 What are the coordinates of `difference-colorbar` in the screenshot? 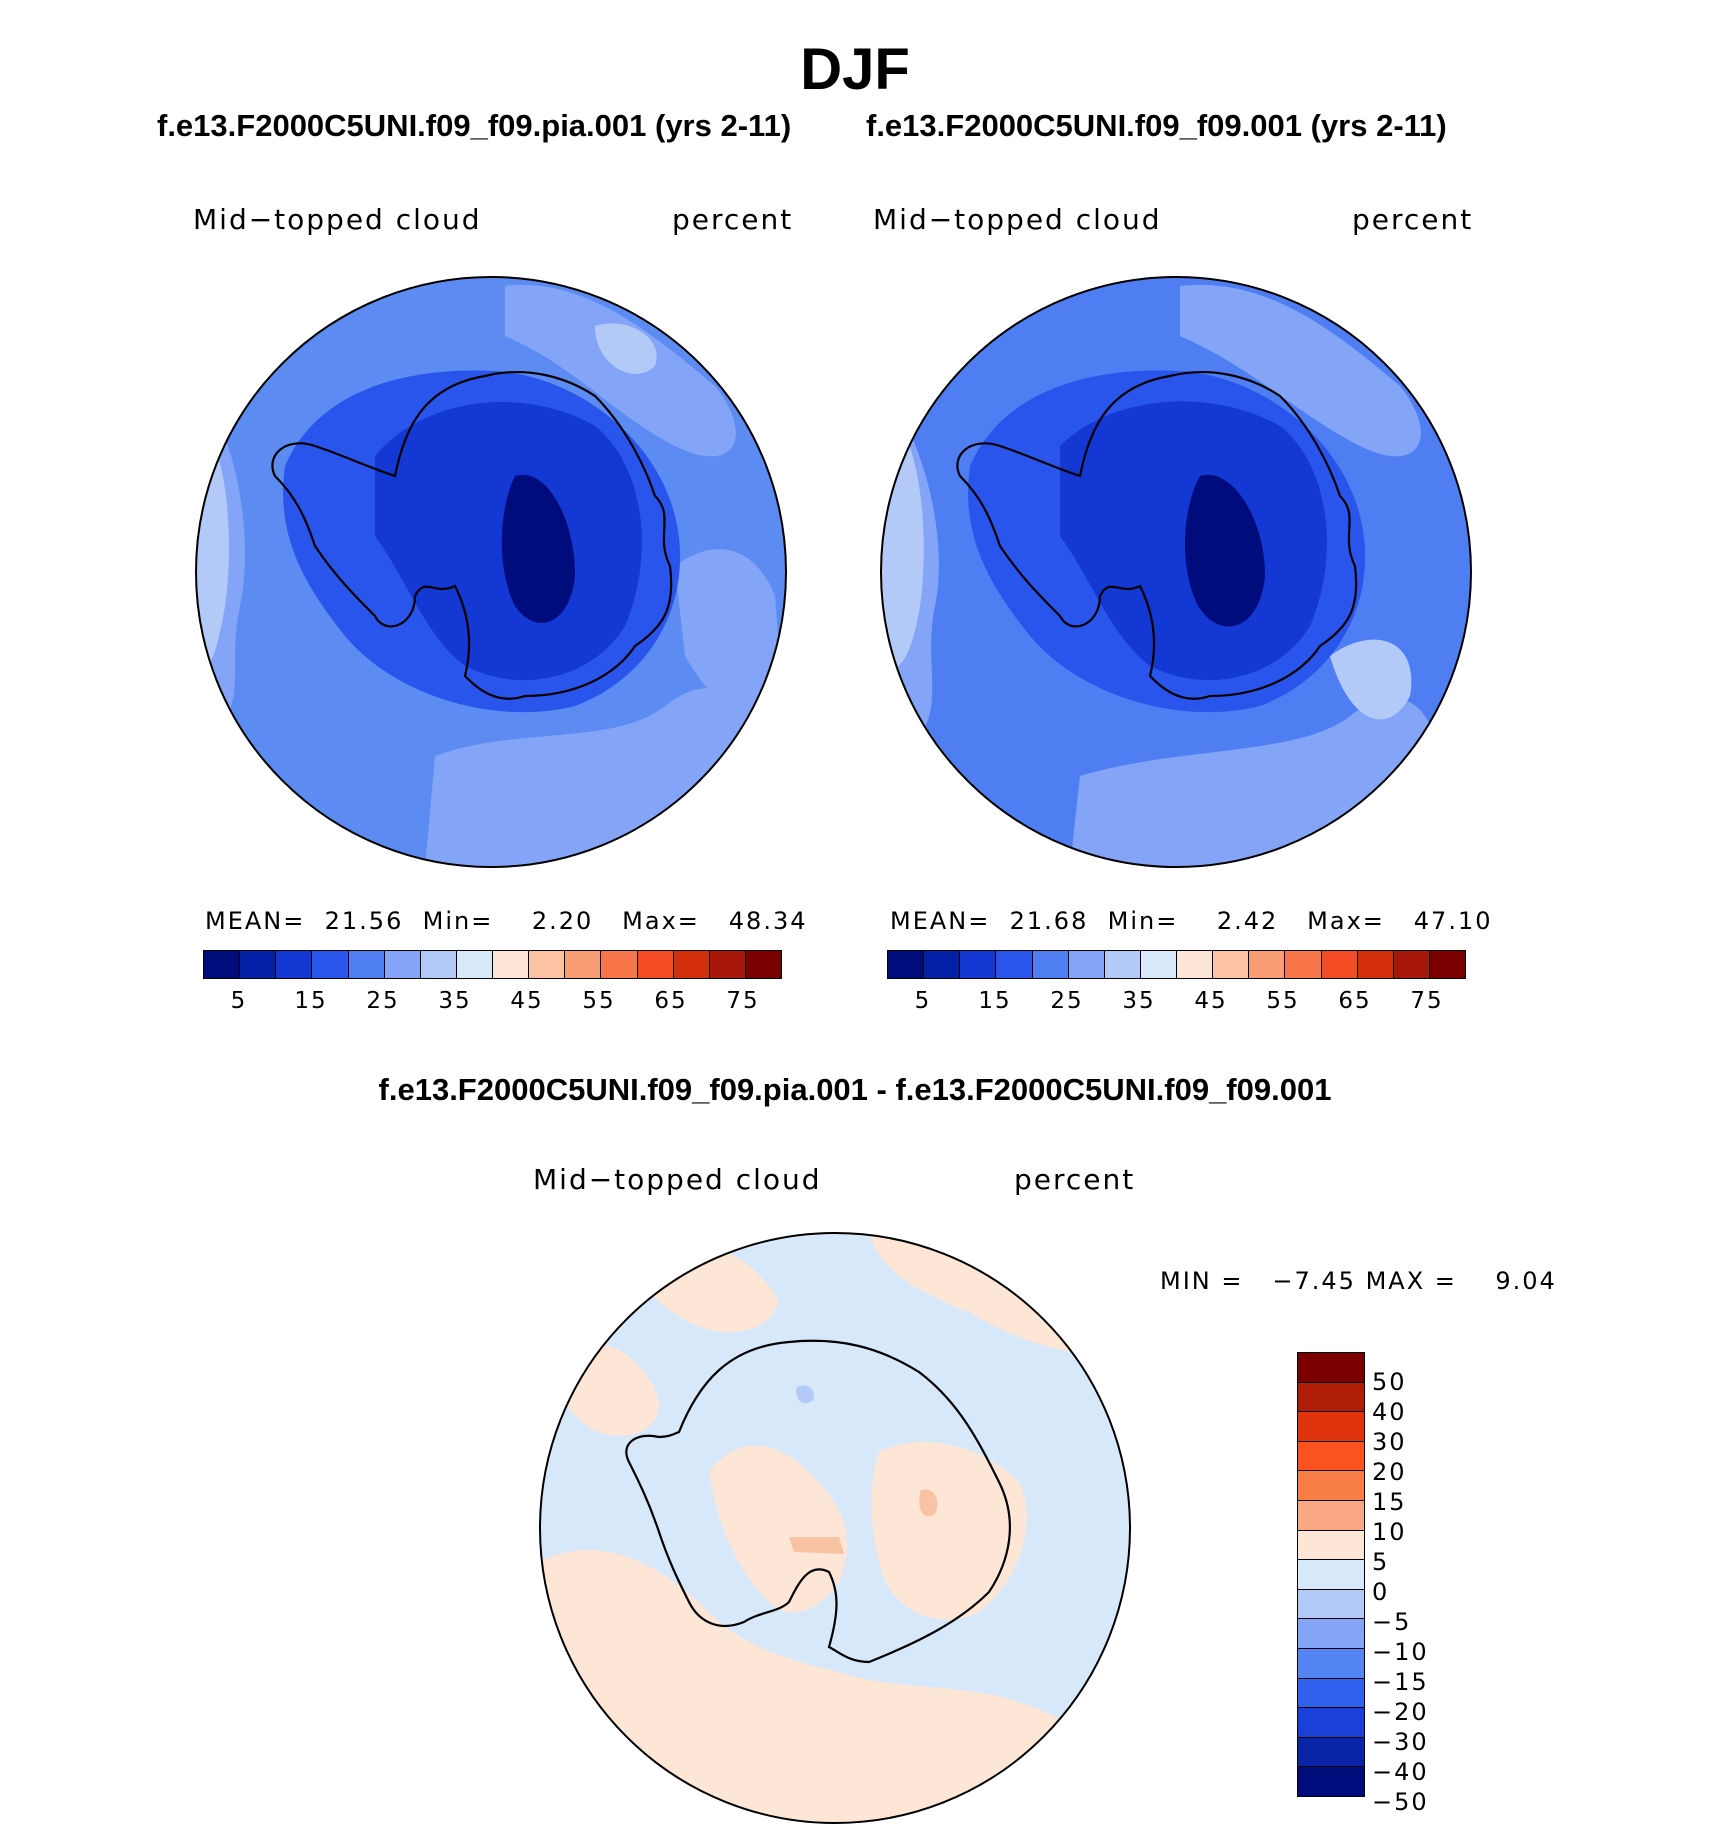 It's located at (1331, 1574).